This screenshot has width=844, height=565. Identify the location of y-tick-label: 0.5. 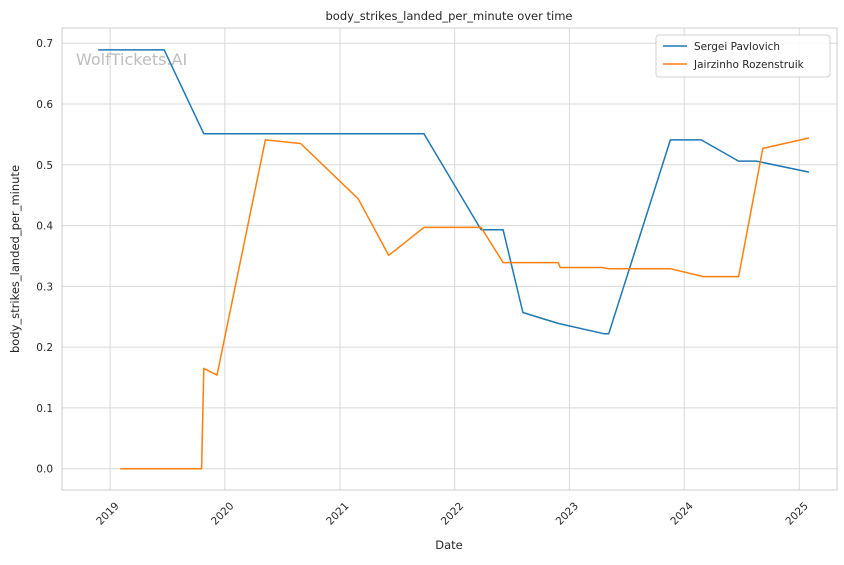
(44, 166).